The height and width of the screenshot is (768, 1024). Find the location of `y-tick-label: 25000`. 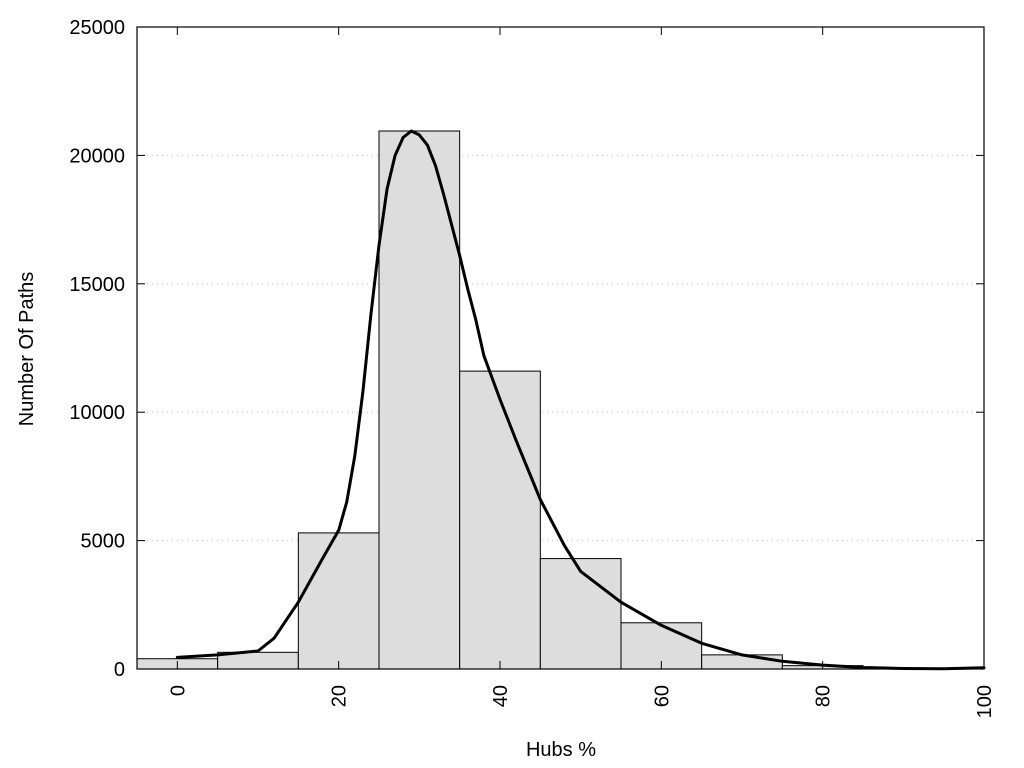

y-tick-label: 25000 is located at coordinates (97, 28).